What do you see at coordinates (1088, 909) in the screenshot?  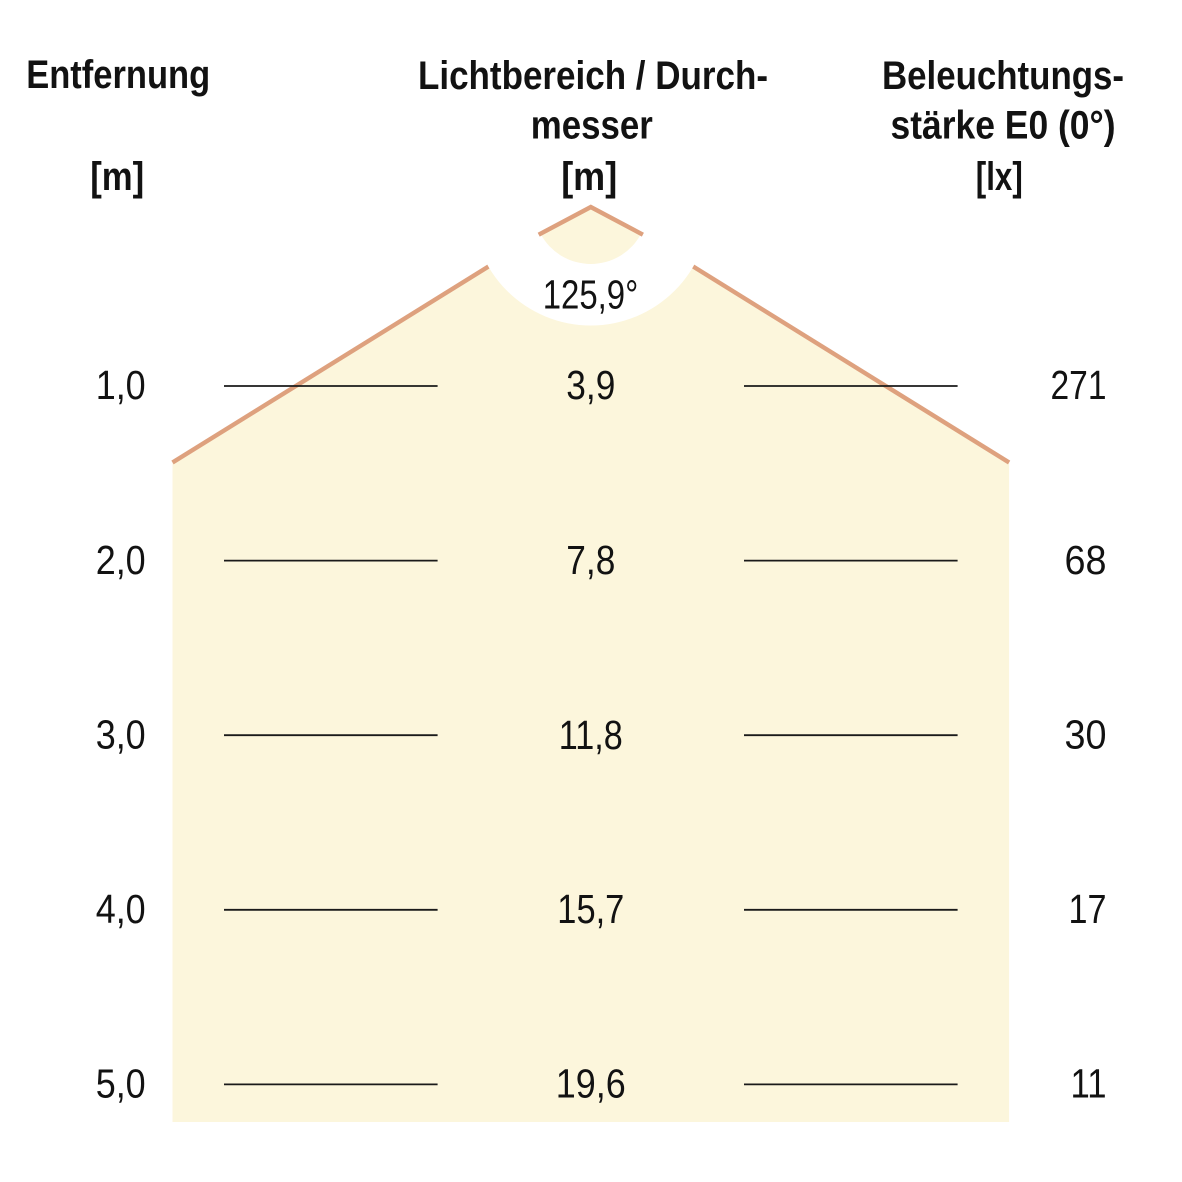 I see `svg-text: 17` at bounding box center [1088, 909].